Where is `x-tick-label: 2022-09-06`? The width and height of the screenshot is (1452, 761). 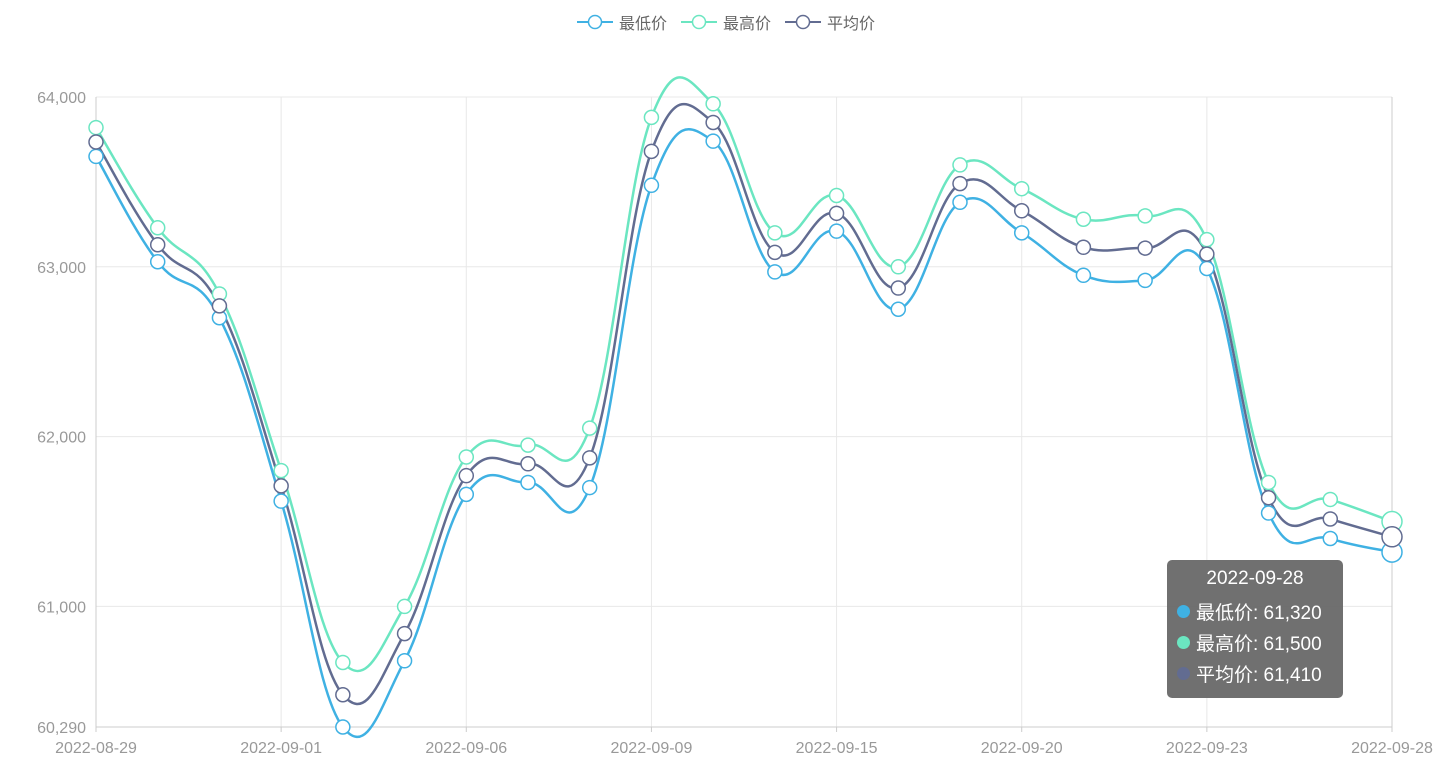 x-tick-label: 2022-09-06 is located at coordinates (466, 748).